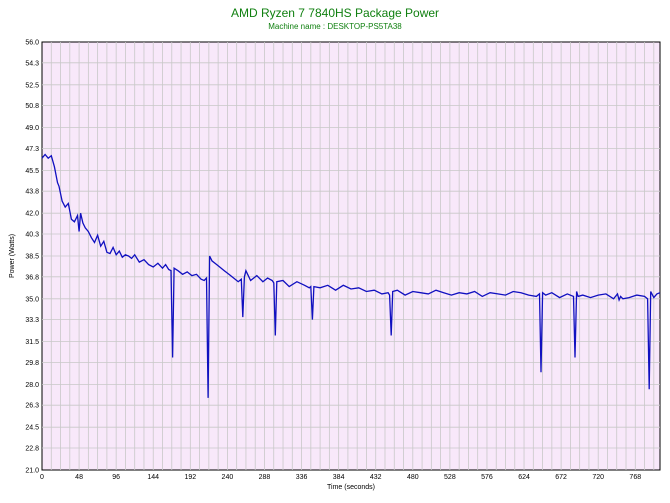 The image size is (670, 503). What do you see at coordinates (32, 428) in the screenshot?
I see `y-tick-label: 24.5` at bounding box center [32, 428].